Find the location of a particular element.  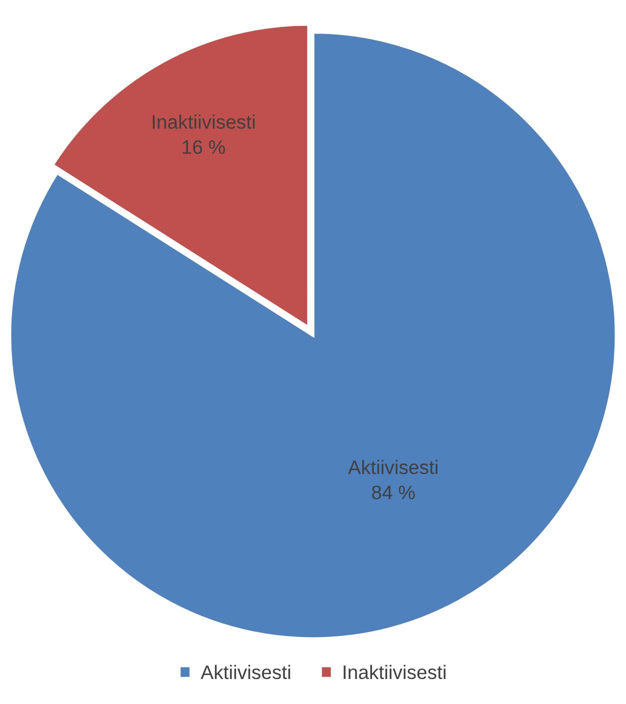

data-label: 84 % is located at coordinates (393, 493).